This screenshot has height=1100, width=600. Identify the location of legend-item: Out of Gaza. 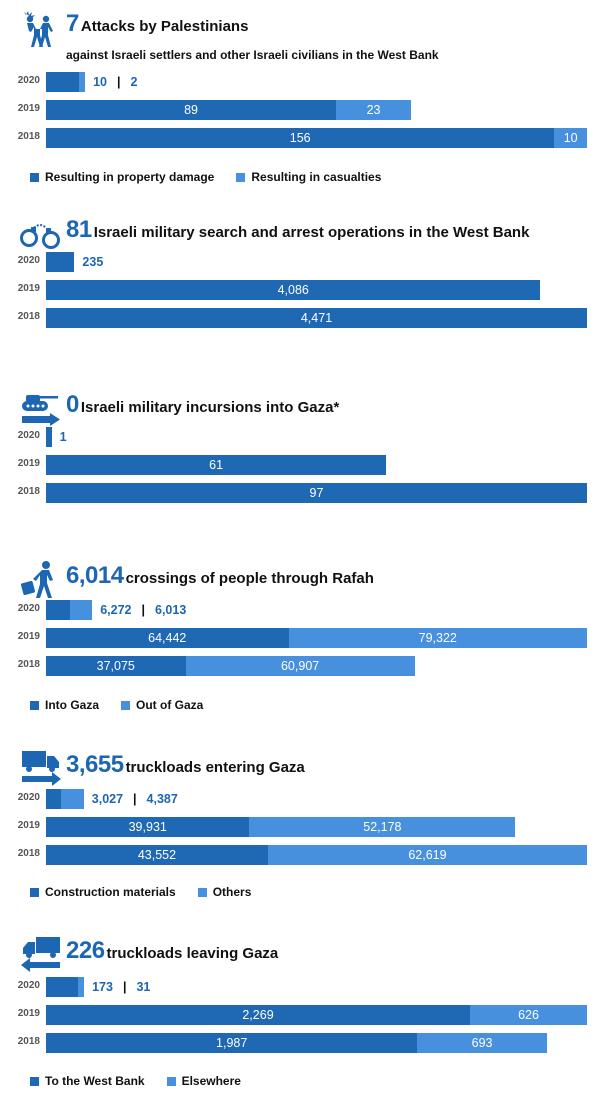
(162, 705).